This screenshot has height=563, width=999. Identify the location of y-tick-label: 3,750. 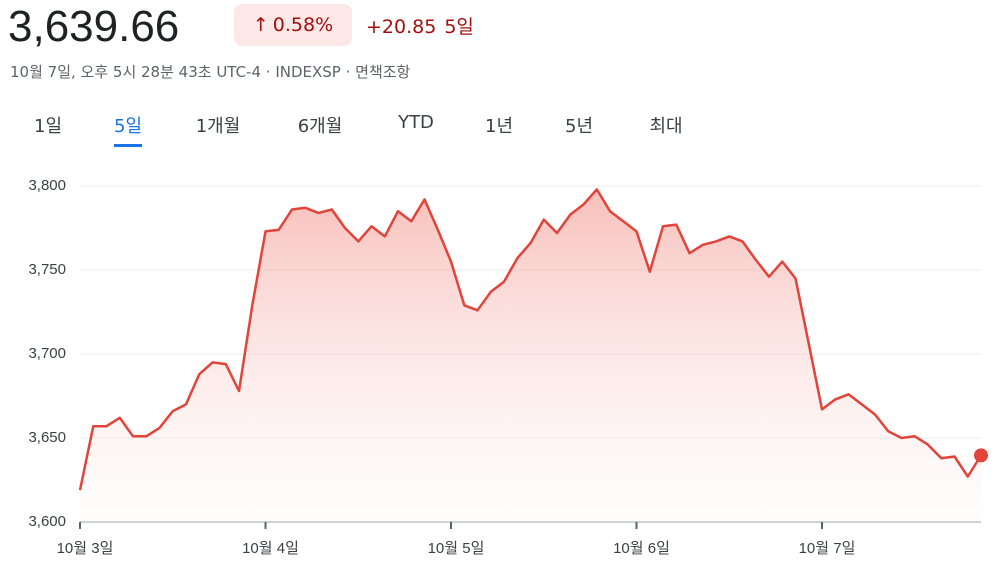
(47, 269).